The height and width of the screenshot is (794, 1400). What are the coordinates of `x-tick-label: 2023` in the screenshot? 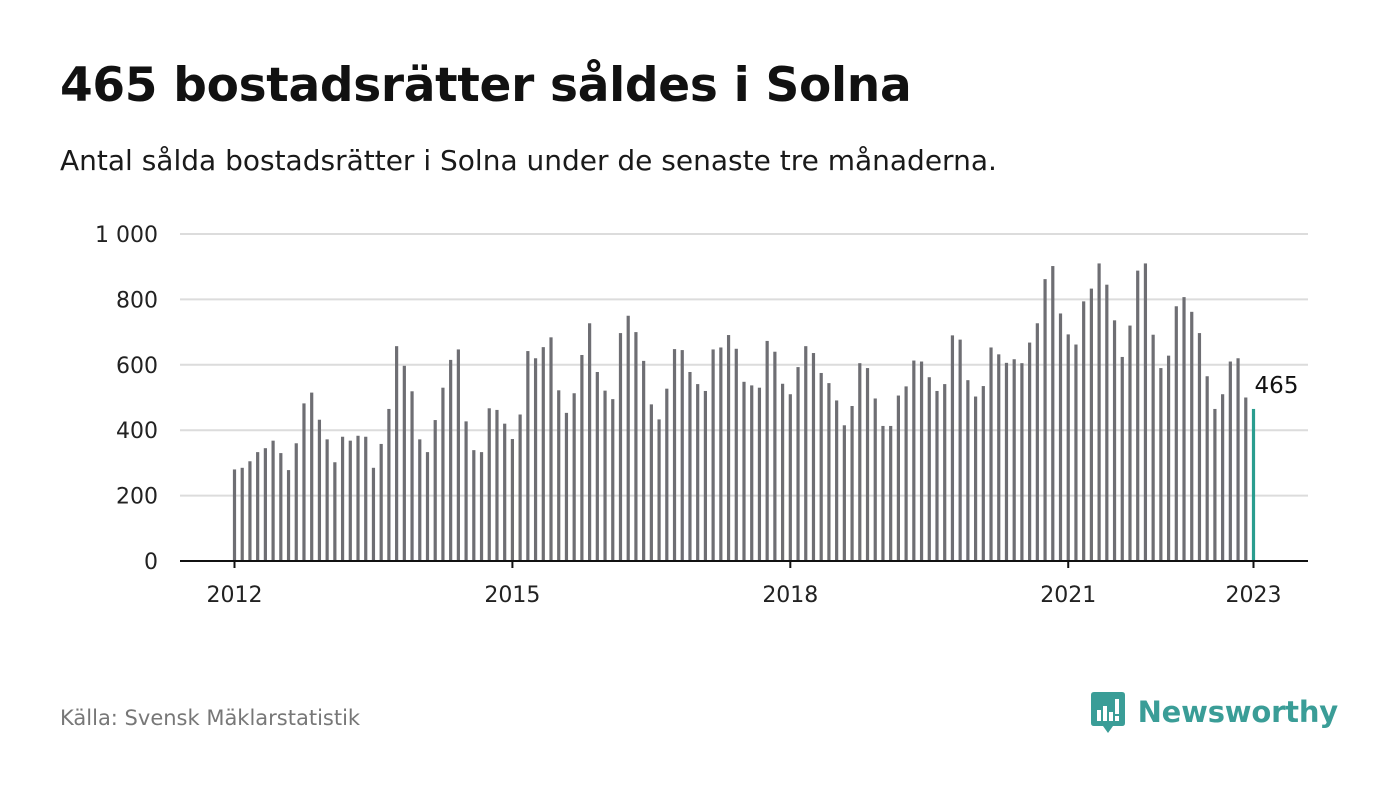 It's located at (1254, 595).